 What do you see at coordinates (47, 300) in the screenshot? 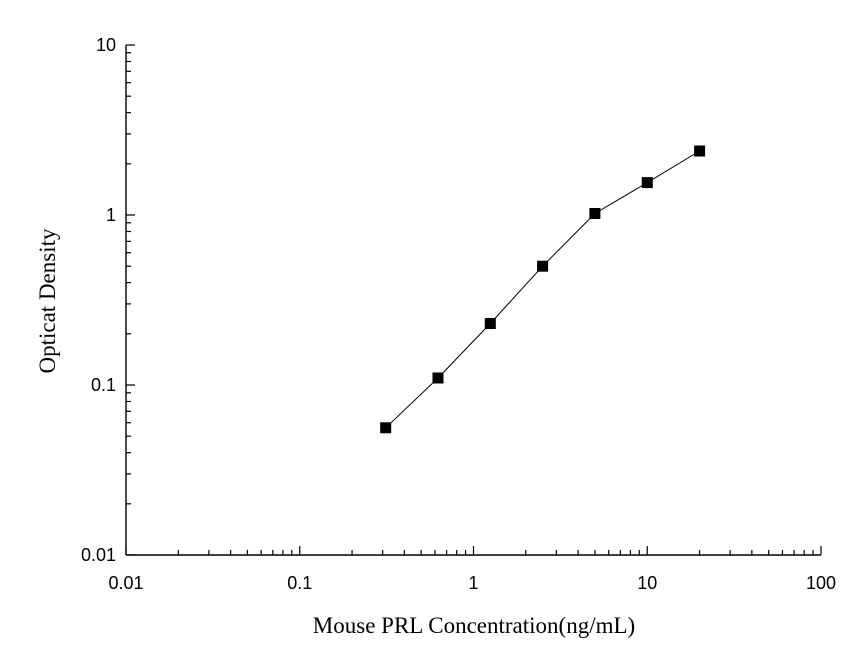
I see `y-axis-title: Opticat Density` at bounding box center [47, 300].